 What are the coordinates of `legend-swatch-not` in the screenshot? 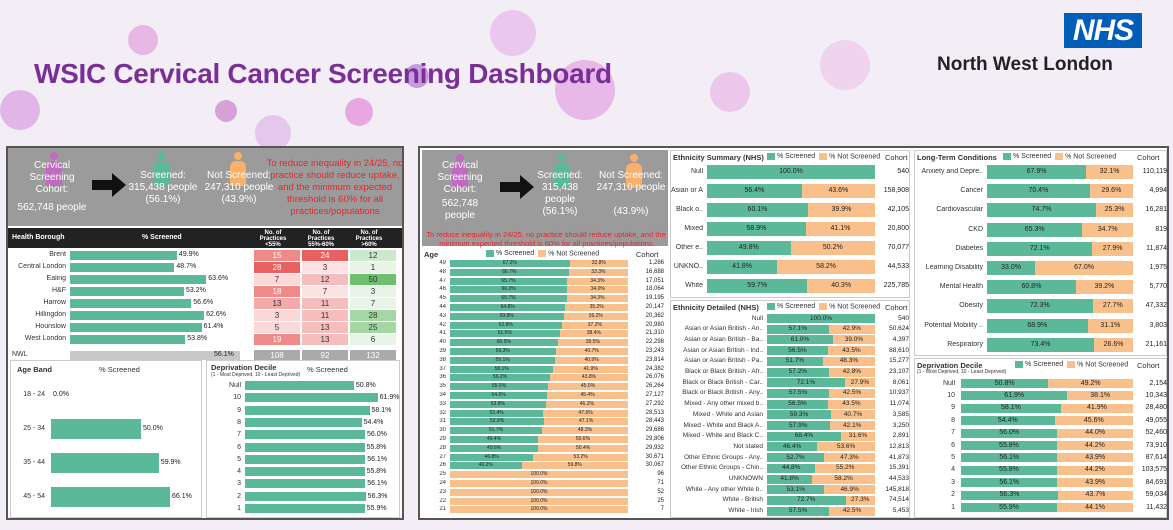 It's located at (1071, 364).